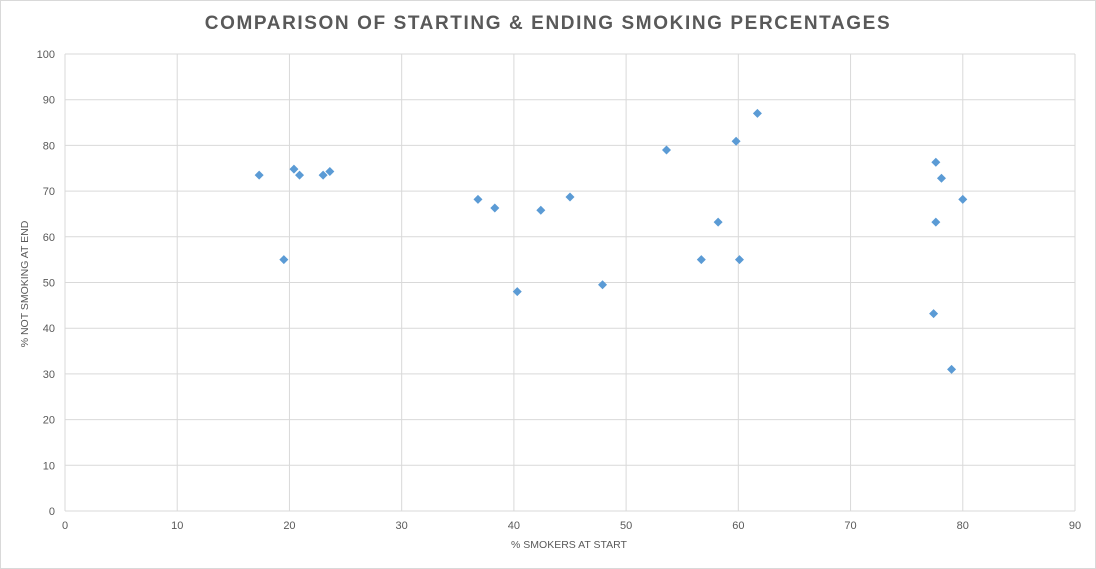  Describe the element at coordinates (571, 526) in the screenshot. I see `x-tick-labels: 0 10 20 30 40 50 60 70 80 90` at that location.